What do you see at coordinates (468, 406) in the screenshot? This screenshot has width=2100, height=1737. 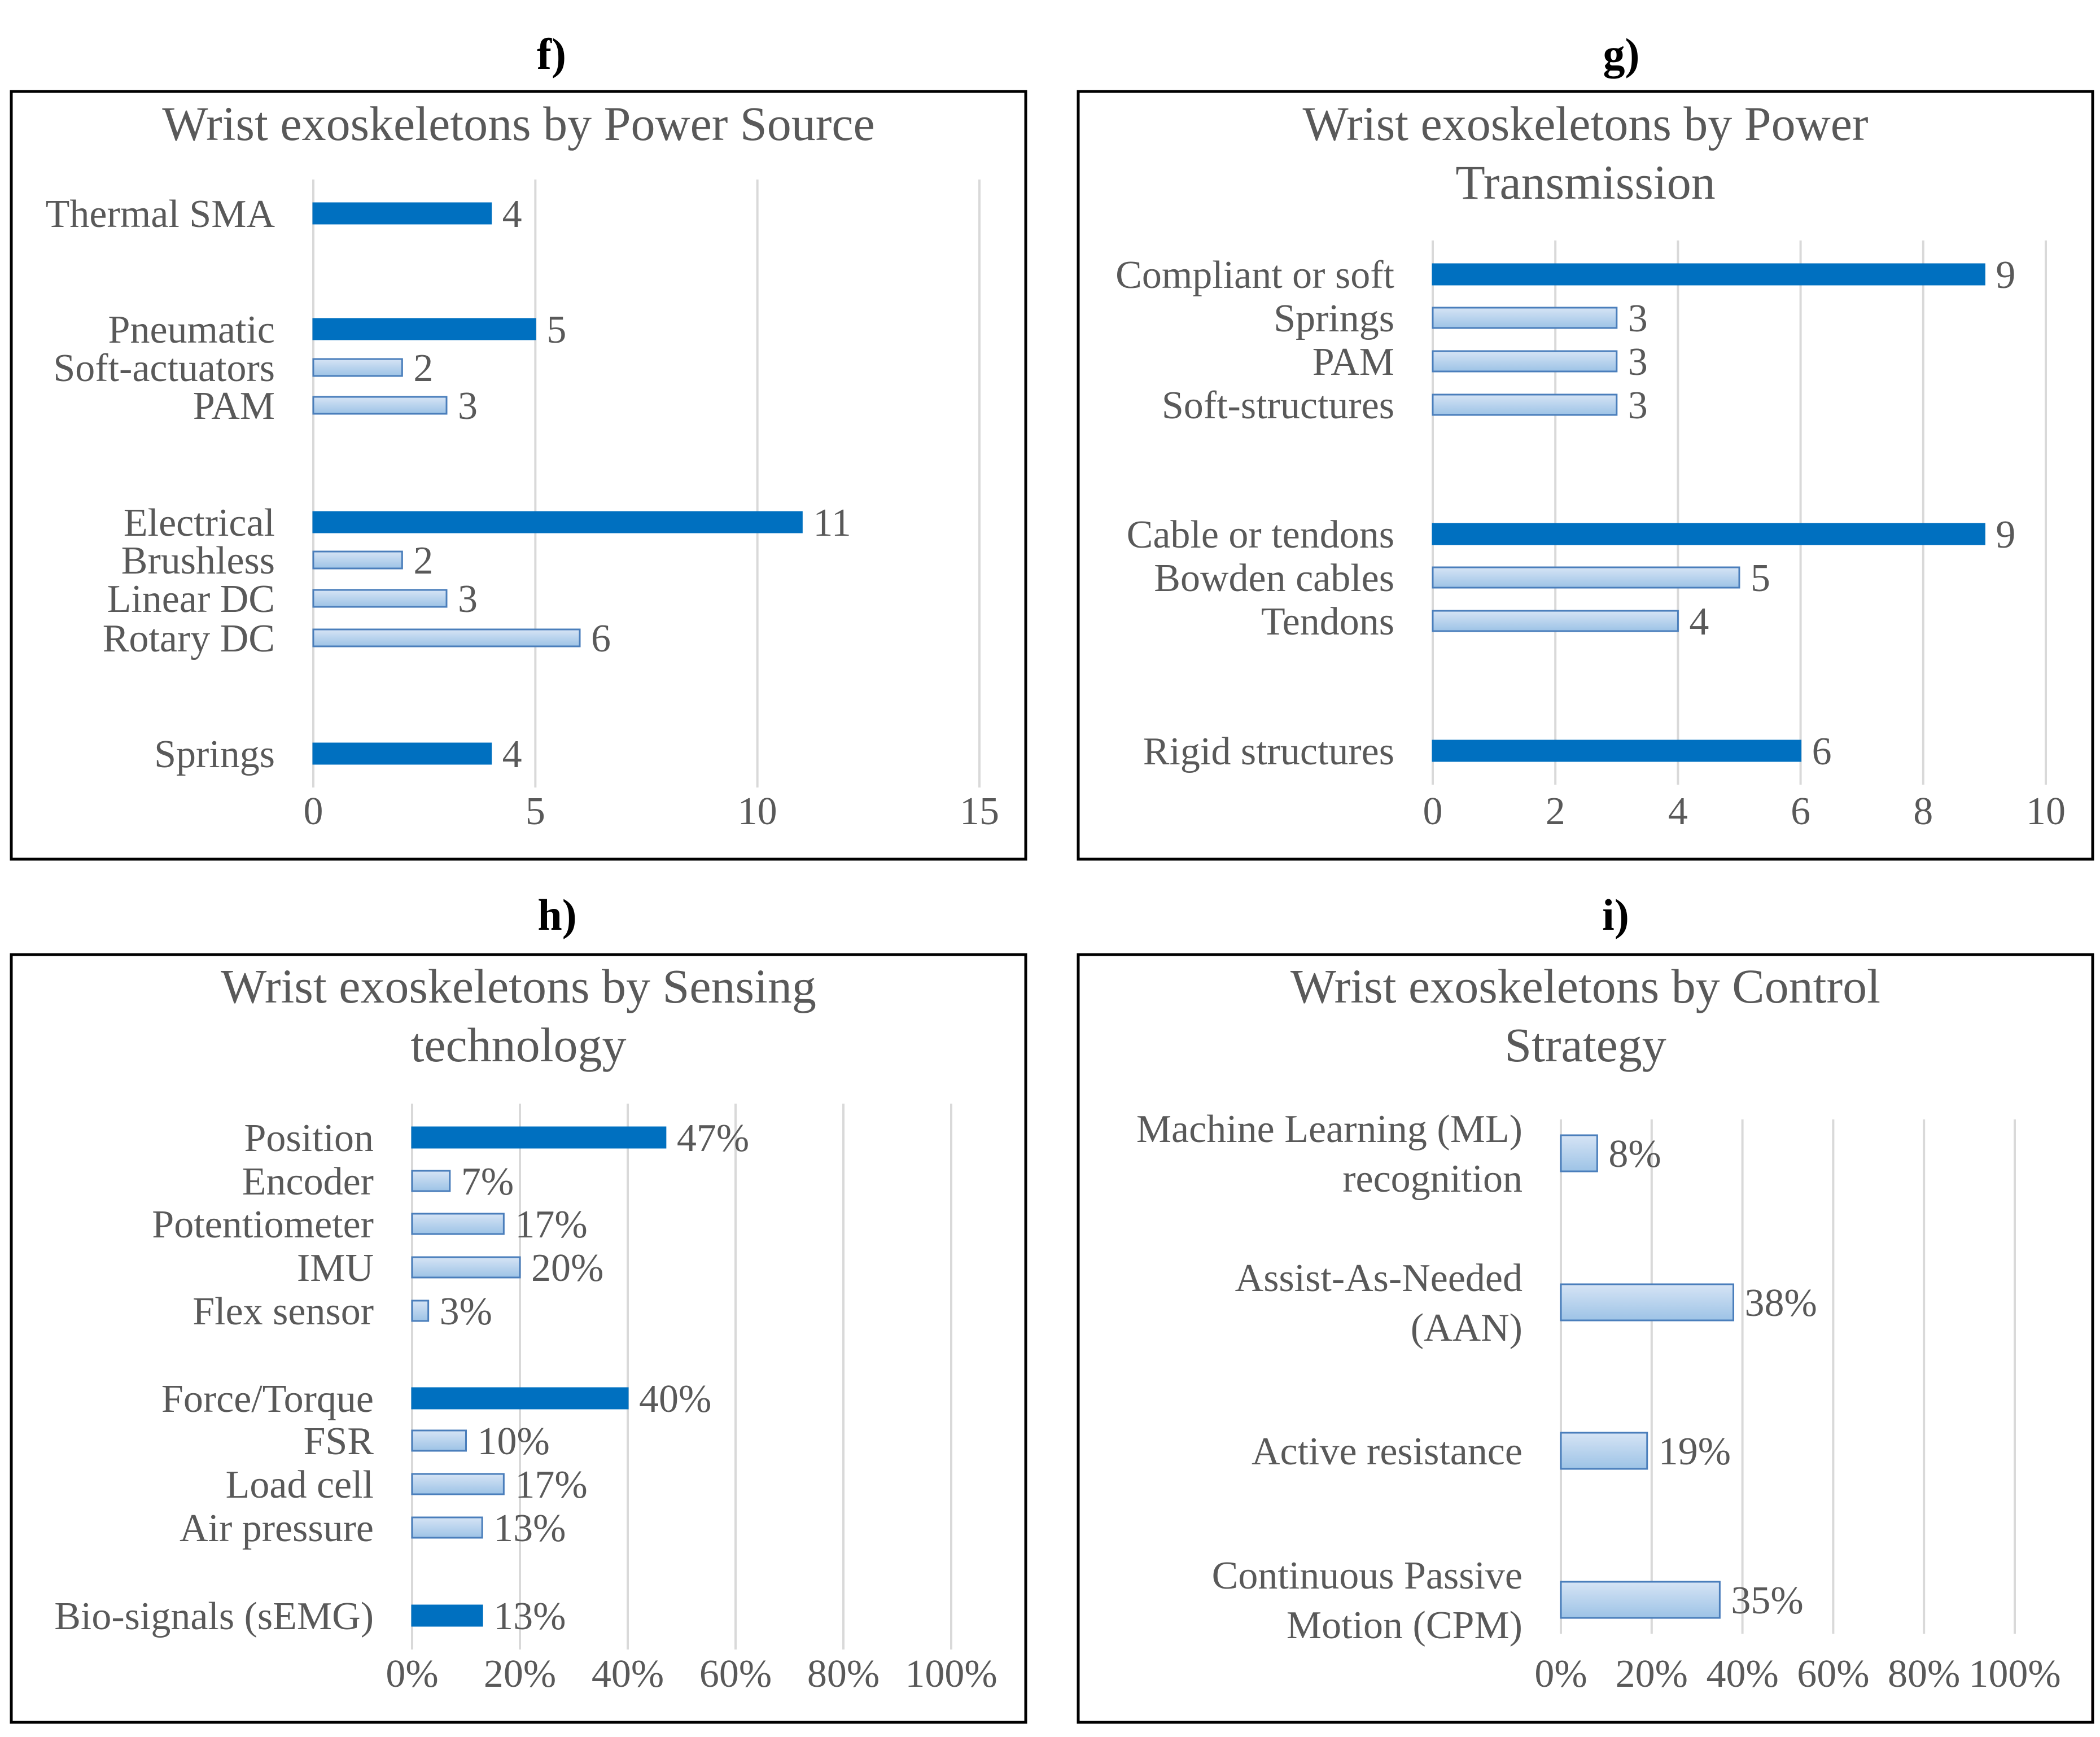 I see `chart-f-value-label-3: 3` at bounding box center [468, 406].